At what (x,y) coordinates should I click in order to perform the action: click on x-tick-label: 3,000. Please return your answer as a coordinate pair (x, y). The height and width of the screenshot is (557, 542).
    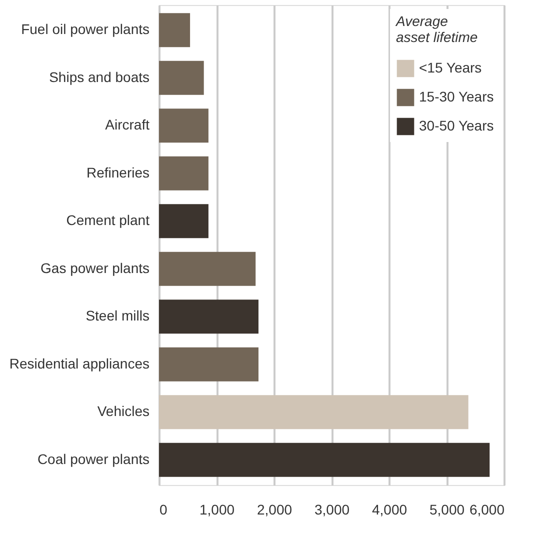
    Looking at the image, I should click on (332, 510).